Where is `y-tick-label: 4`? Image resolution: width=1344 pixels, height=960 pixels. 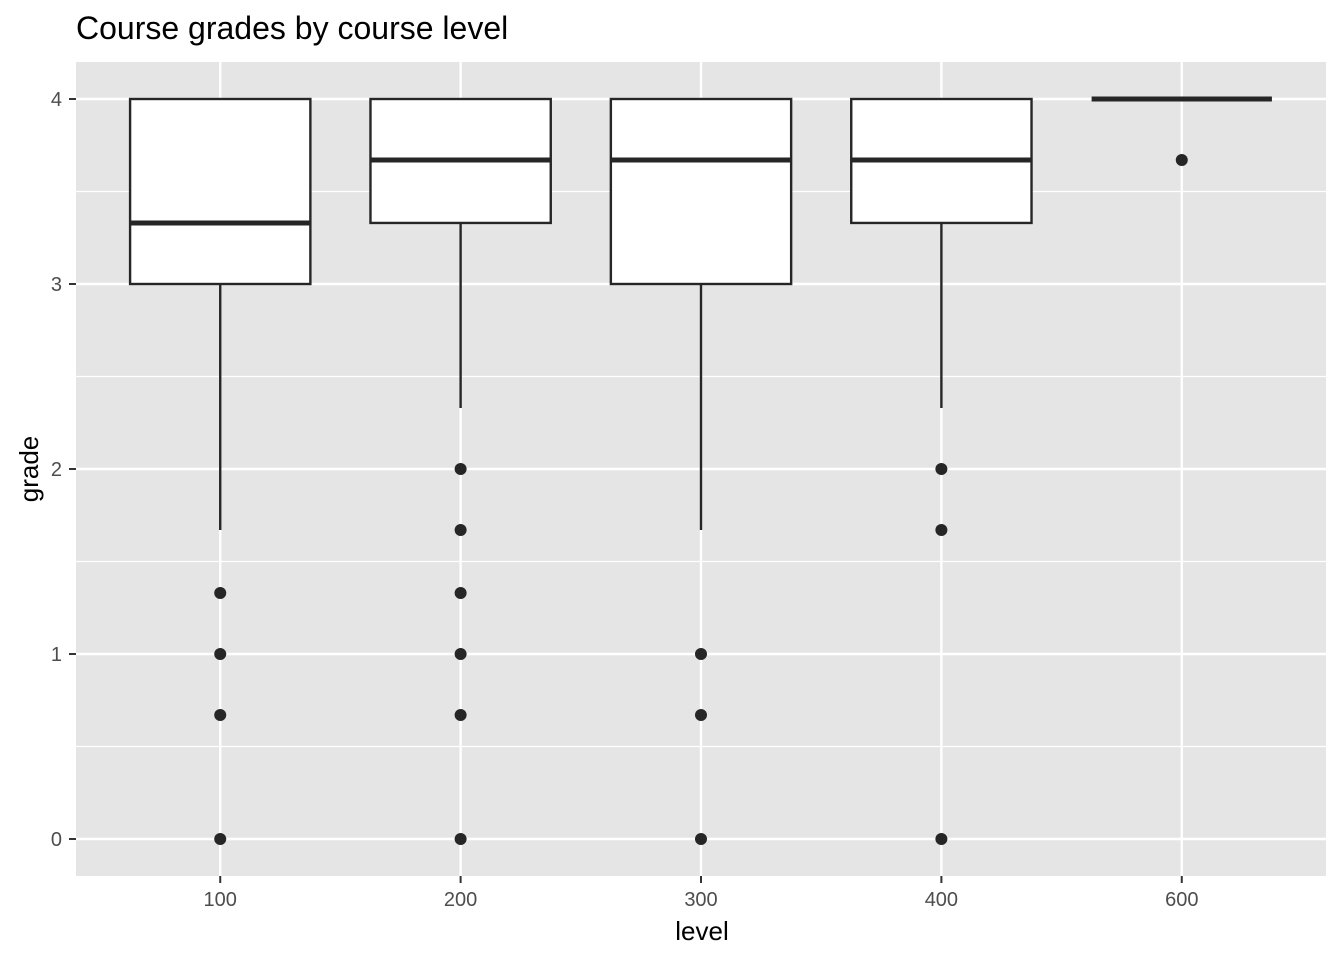
y-tick-label: 4 is located at coordinates (56, 100).